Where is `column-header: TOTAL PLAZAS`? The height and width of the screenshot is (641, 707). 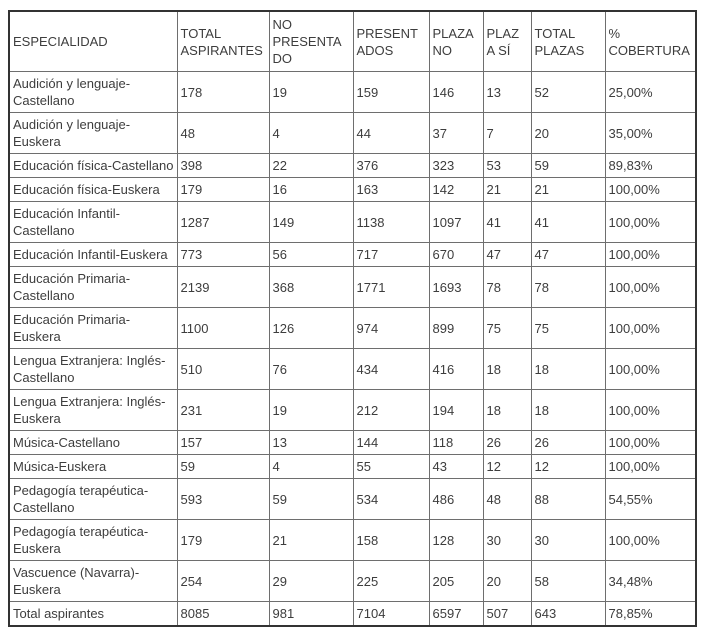 column-header: TOTAL PLAZAS is located at coordinates (568, 41).